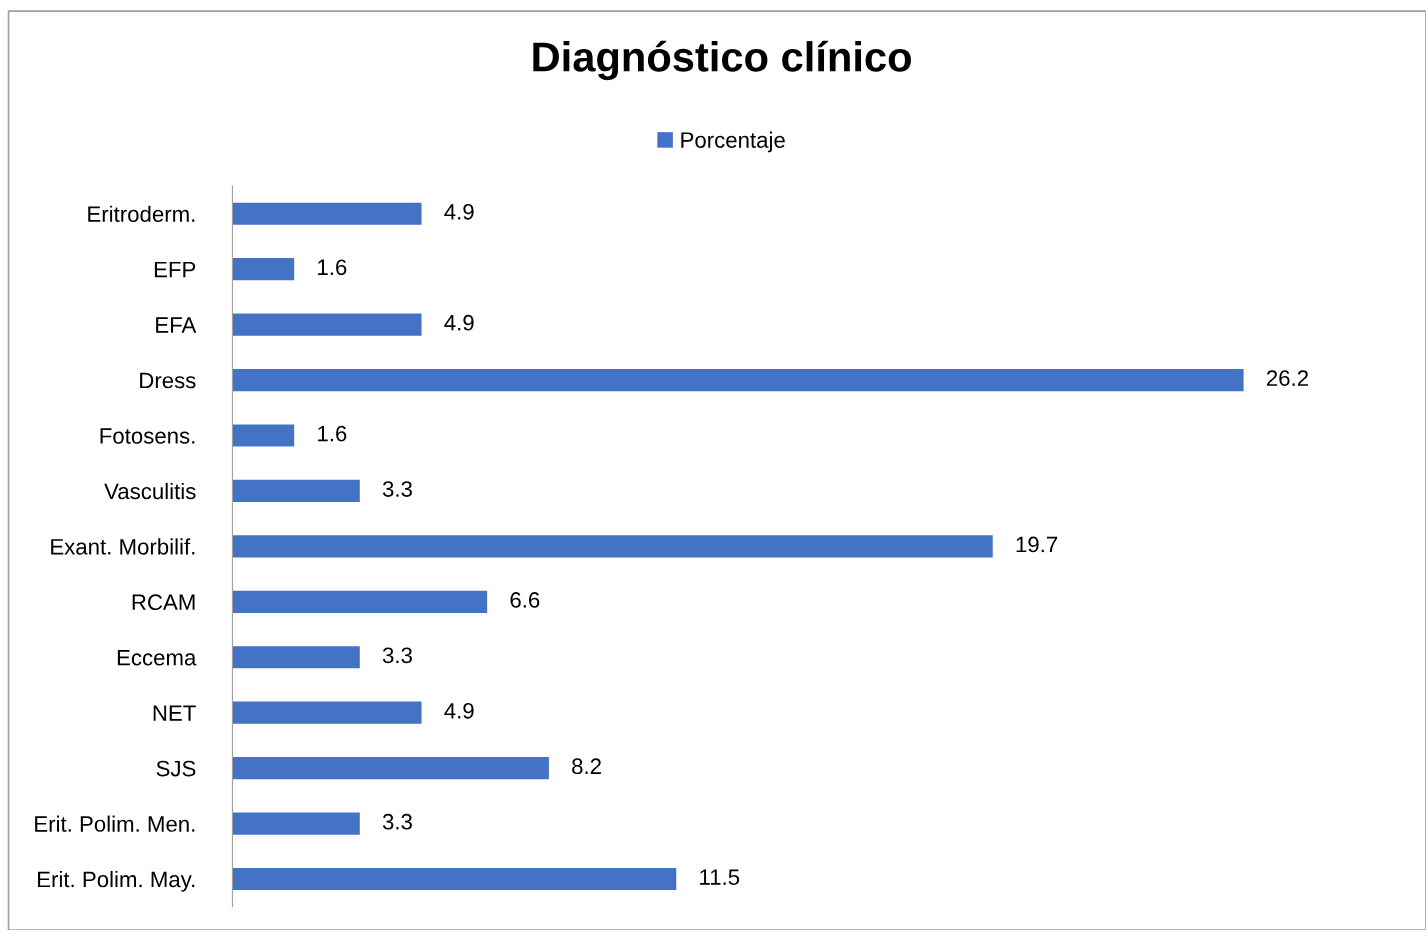  Describe the element at coordinates (1037, 544) in the screenshot. I see `data-label: 19.7` at that location.